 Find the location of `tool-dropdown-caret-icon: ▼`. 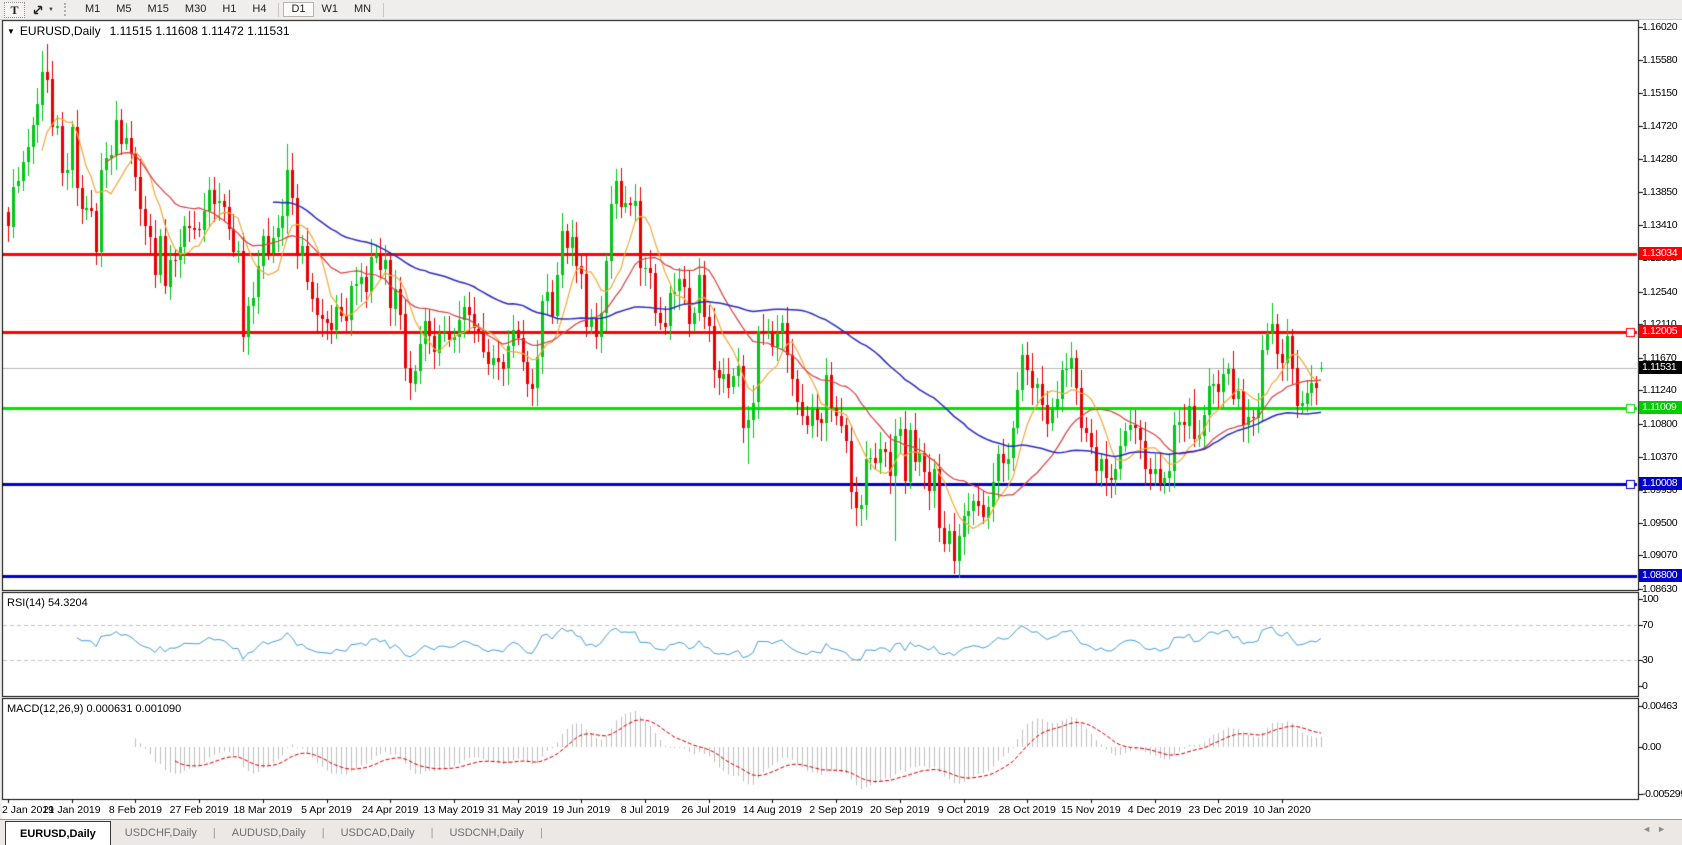

tool-dropdown-caret-icon: ▼ is located at coordinates (51, 9).